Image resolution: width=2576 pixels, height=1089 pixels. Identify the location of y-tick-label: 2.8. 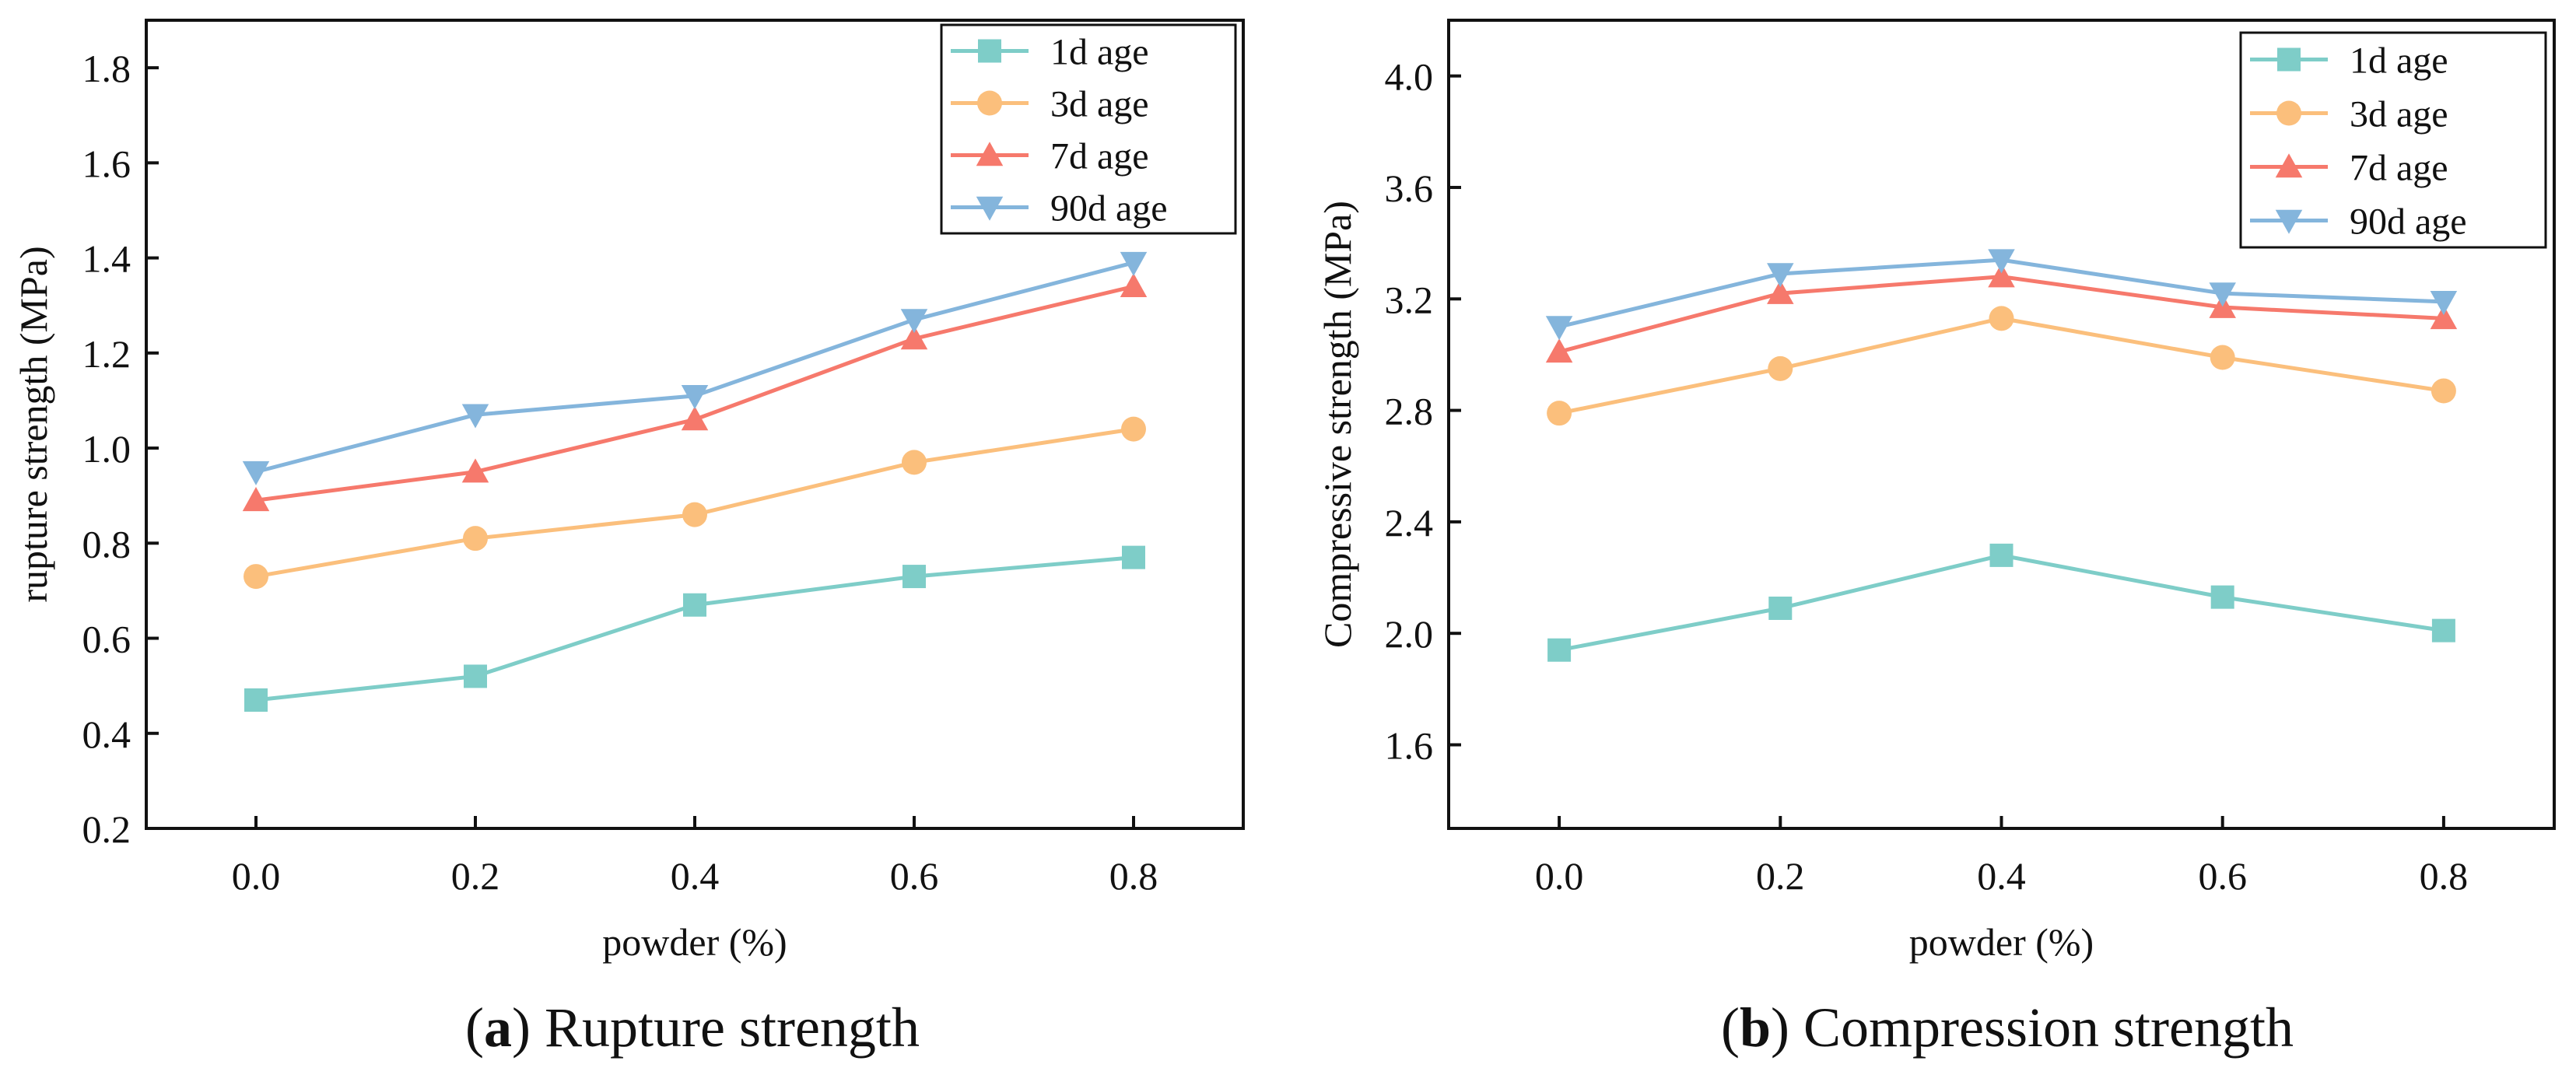
(1410, 411).